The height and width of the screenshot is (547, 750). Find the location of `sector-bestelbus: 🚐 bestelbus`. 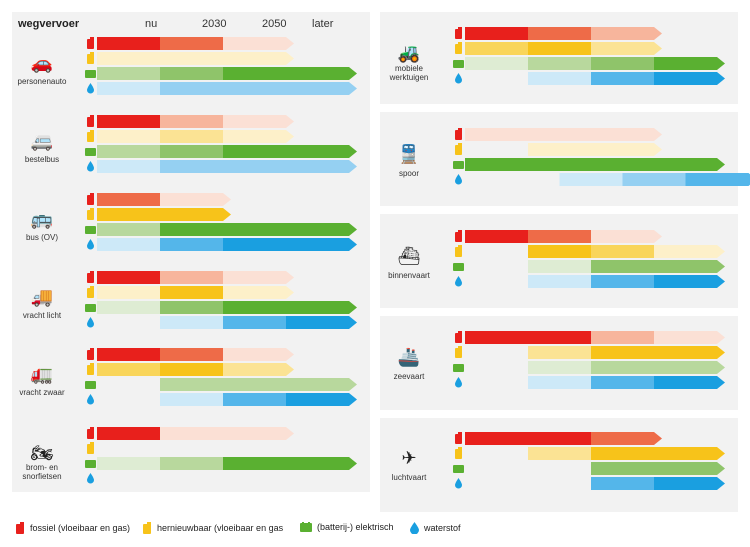

sector-bestelbus: 🚐 bestelbus is located at coordinates (191, 144).